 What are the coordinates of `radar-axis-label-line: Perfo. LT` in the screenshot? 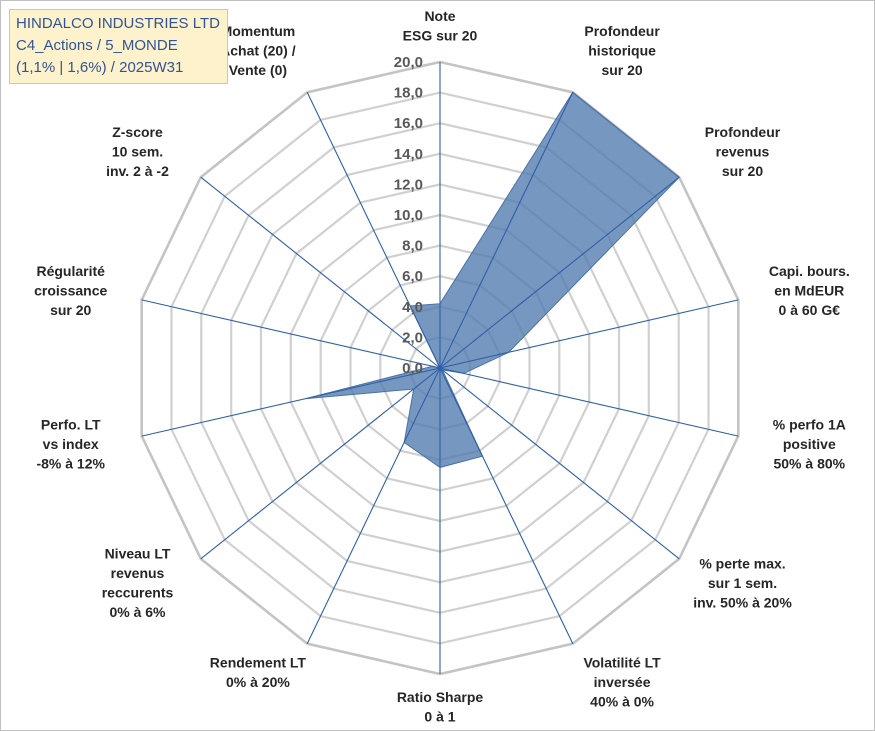 It's located at (71, 425).